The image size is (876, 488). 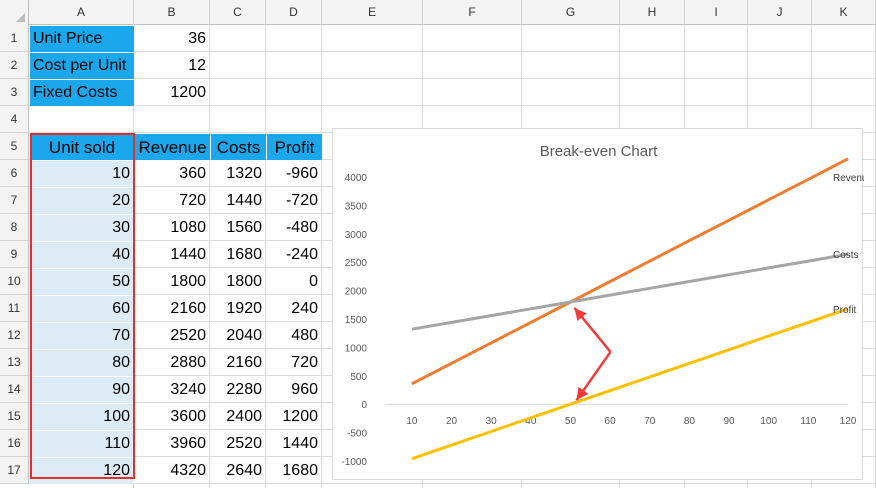 I want to click on costs-cell: 2040, so click(x=244, y=335).